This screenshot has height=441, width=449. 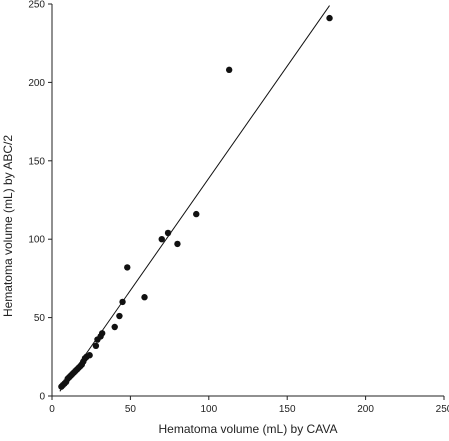 I want to click on y-axis: 0 50 100 150 200 250, so click(x=40, y=201).